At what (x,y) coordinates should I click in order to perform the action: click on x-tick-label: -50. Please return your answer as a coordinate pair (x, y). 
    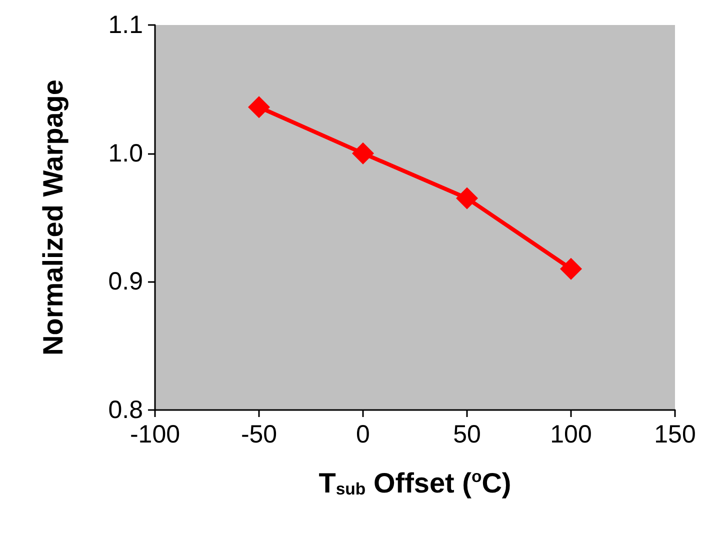
    Looking at the image, I should click on (259, 434).